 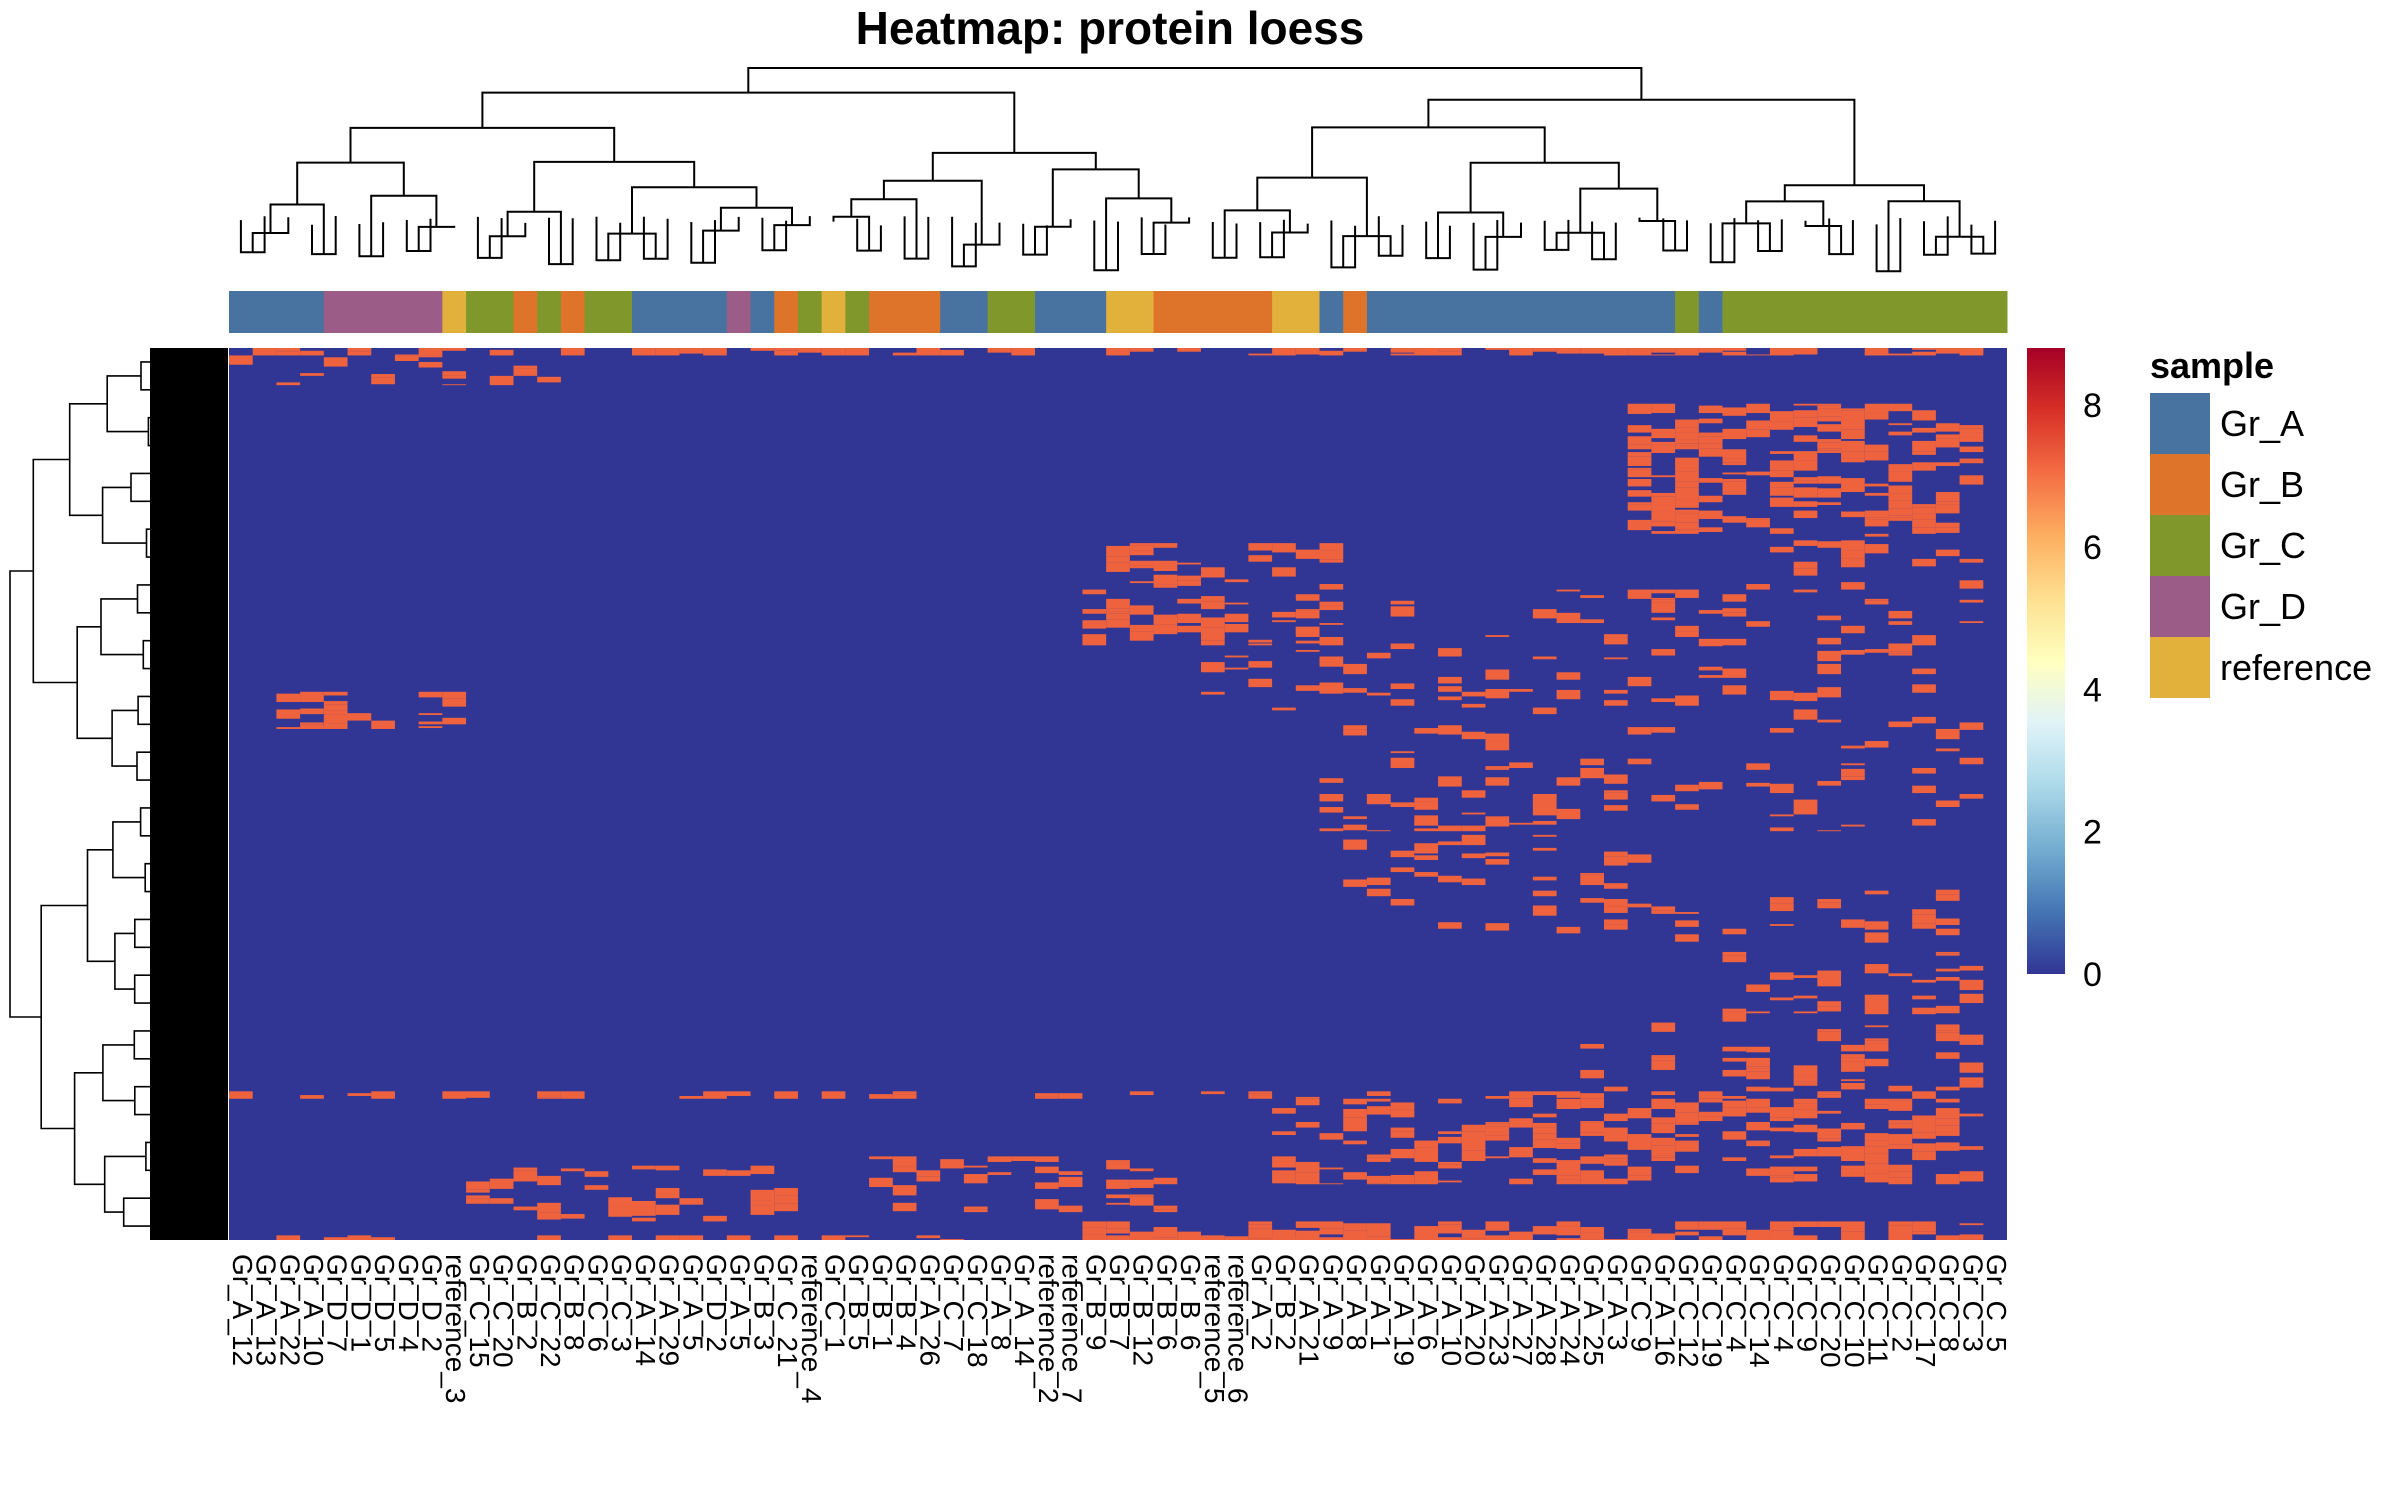 I want to click on column-label: Gr_A_20, so click(x=1475, y=1310).